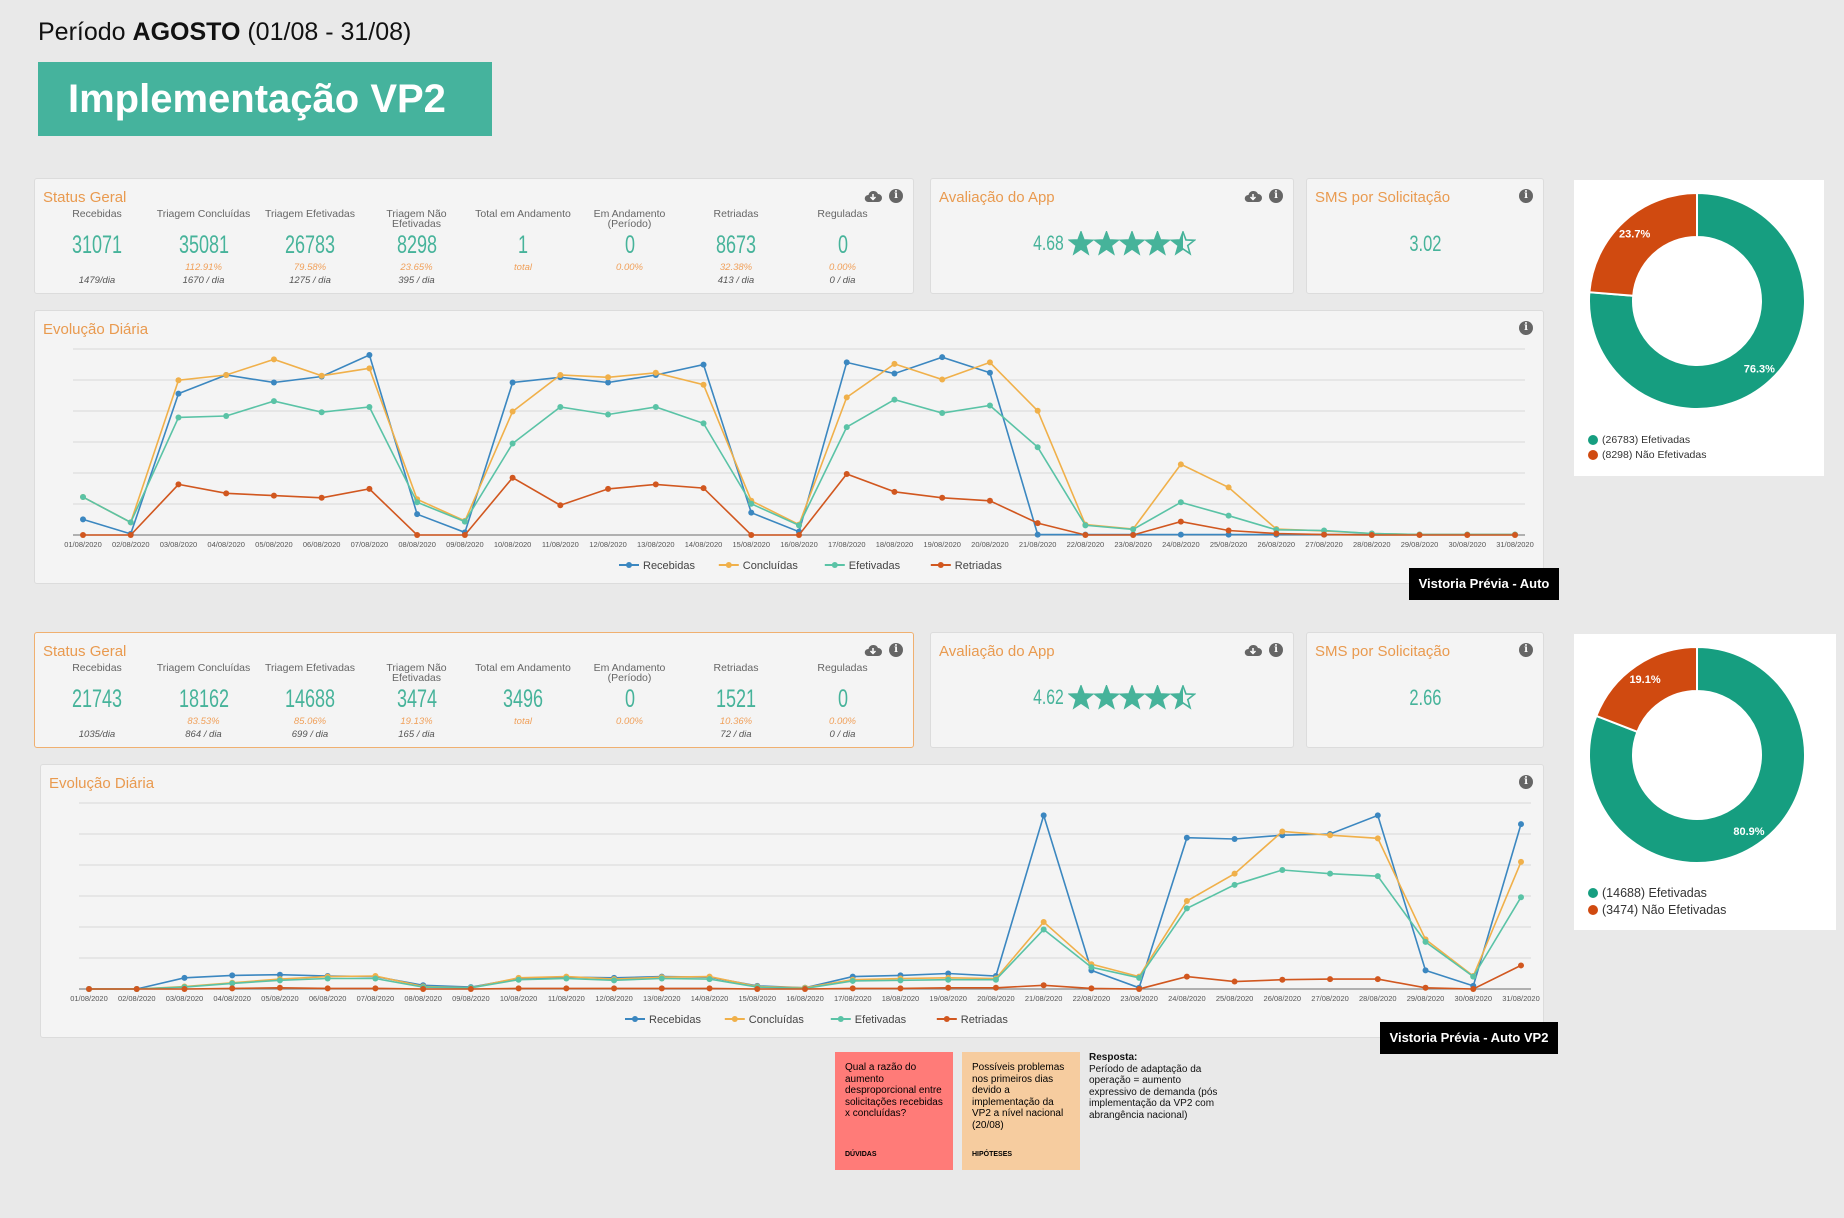 The height and width of the screenshot is (1218, 1844). Describe the element at coordinates (805, 929) in the screenshot. I see `series-line-efetivadas` at that location.